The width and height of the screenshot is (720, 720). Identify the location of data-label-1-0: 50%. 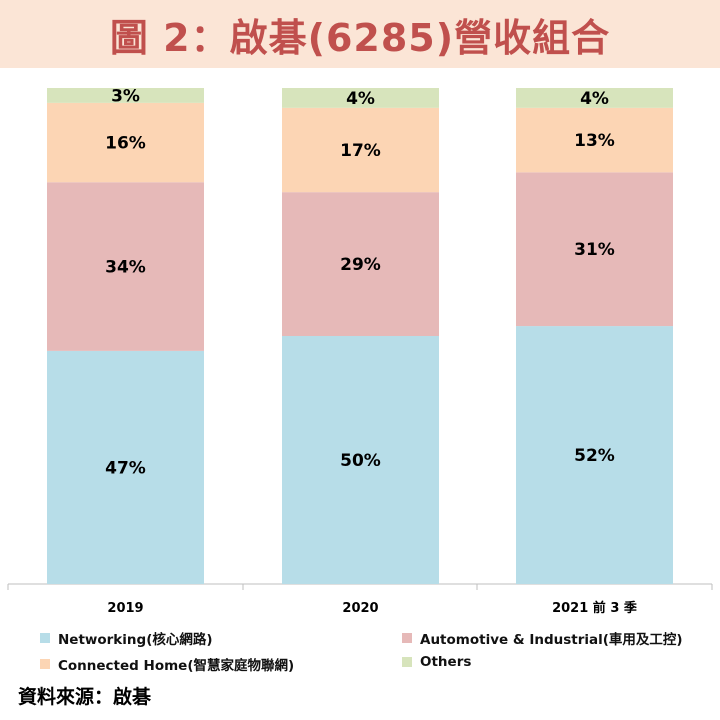
(360, 461).